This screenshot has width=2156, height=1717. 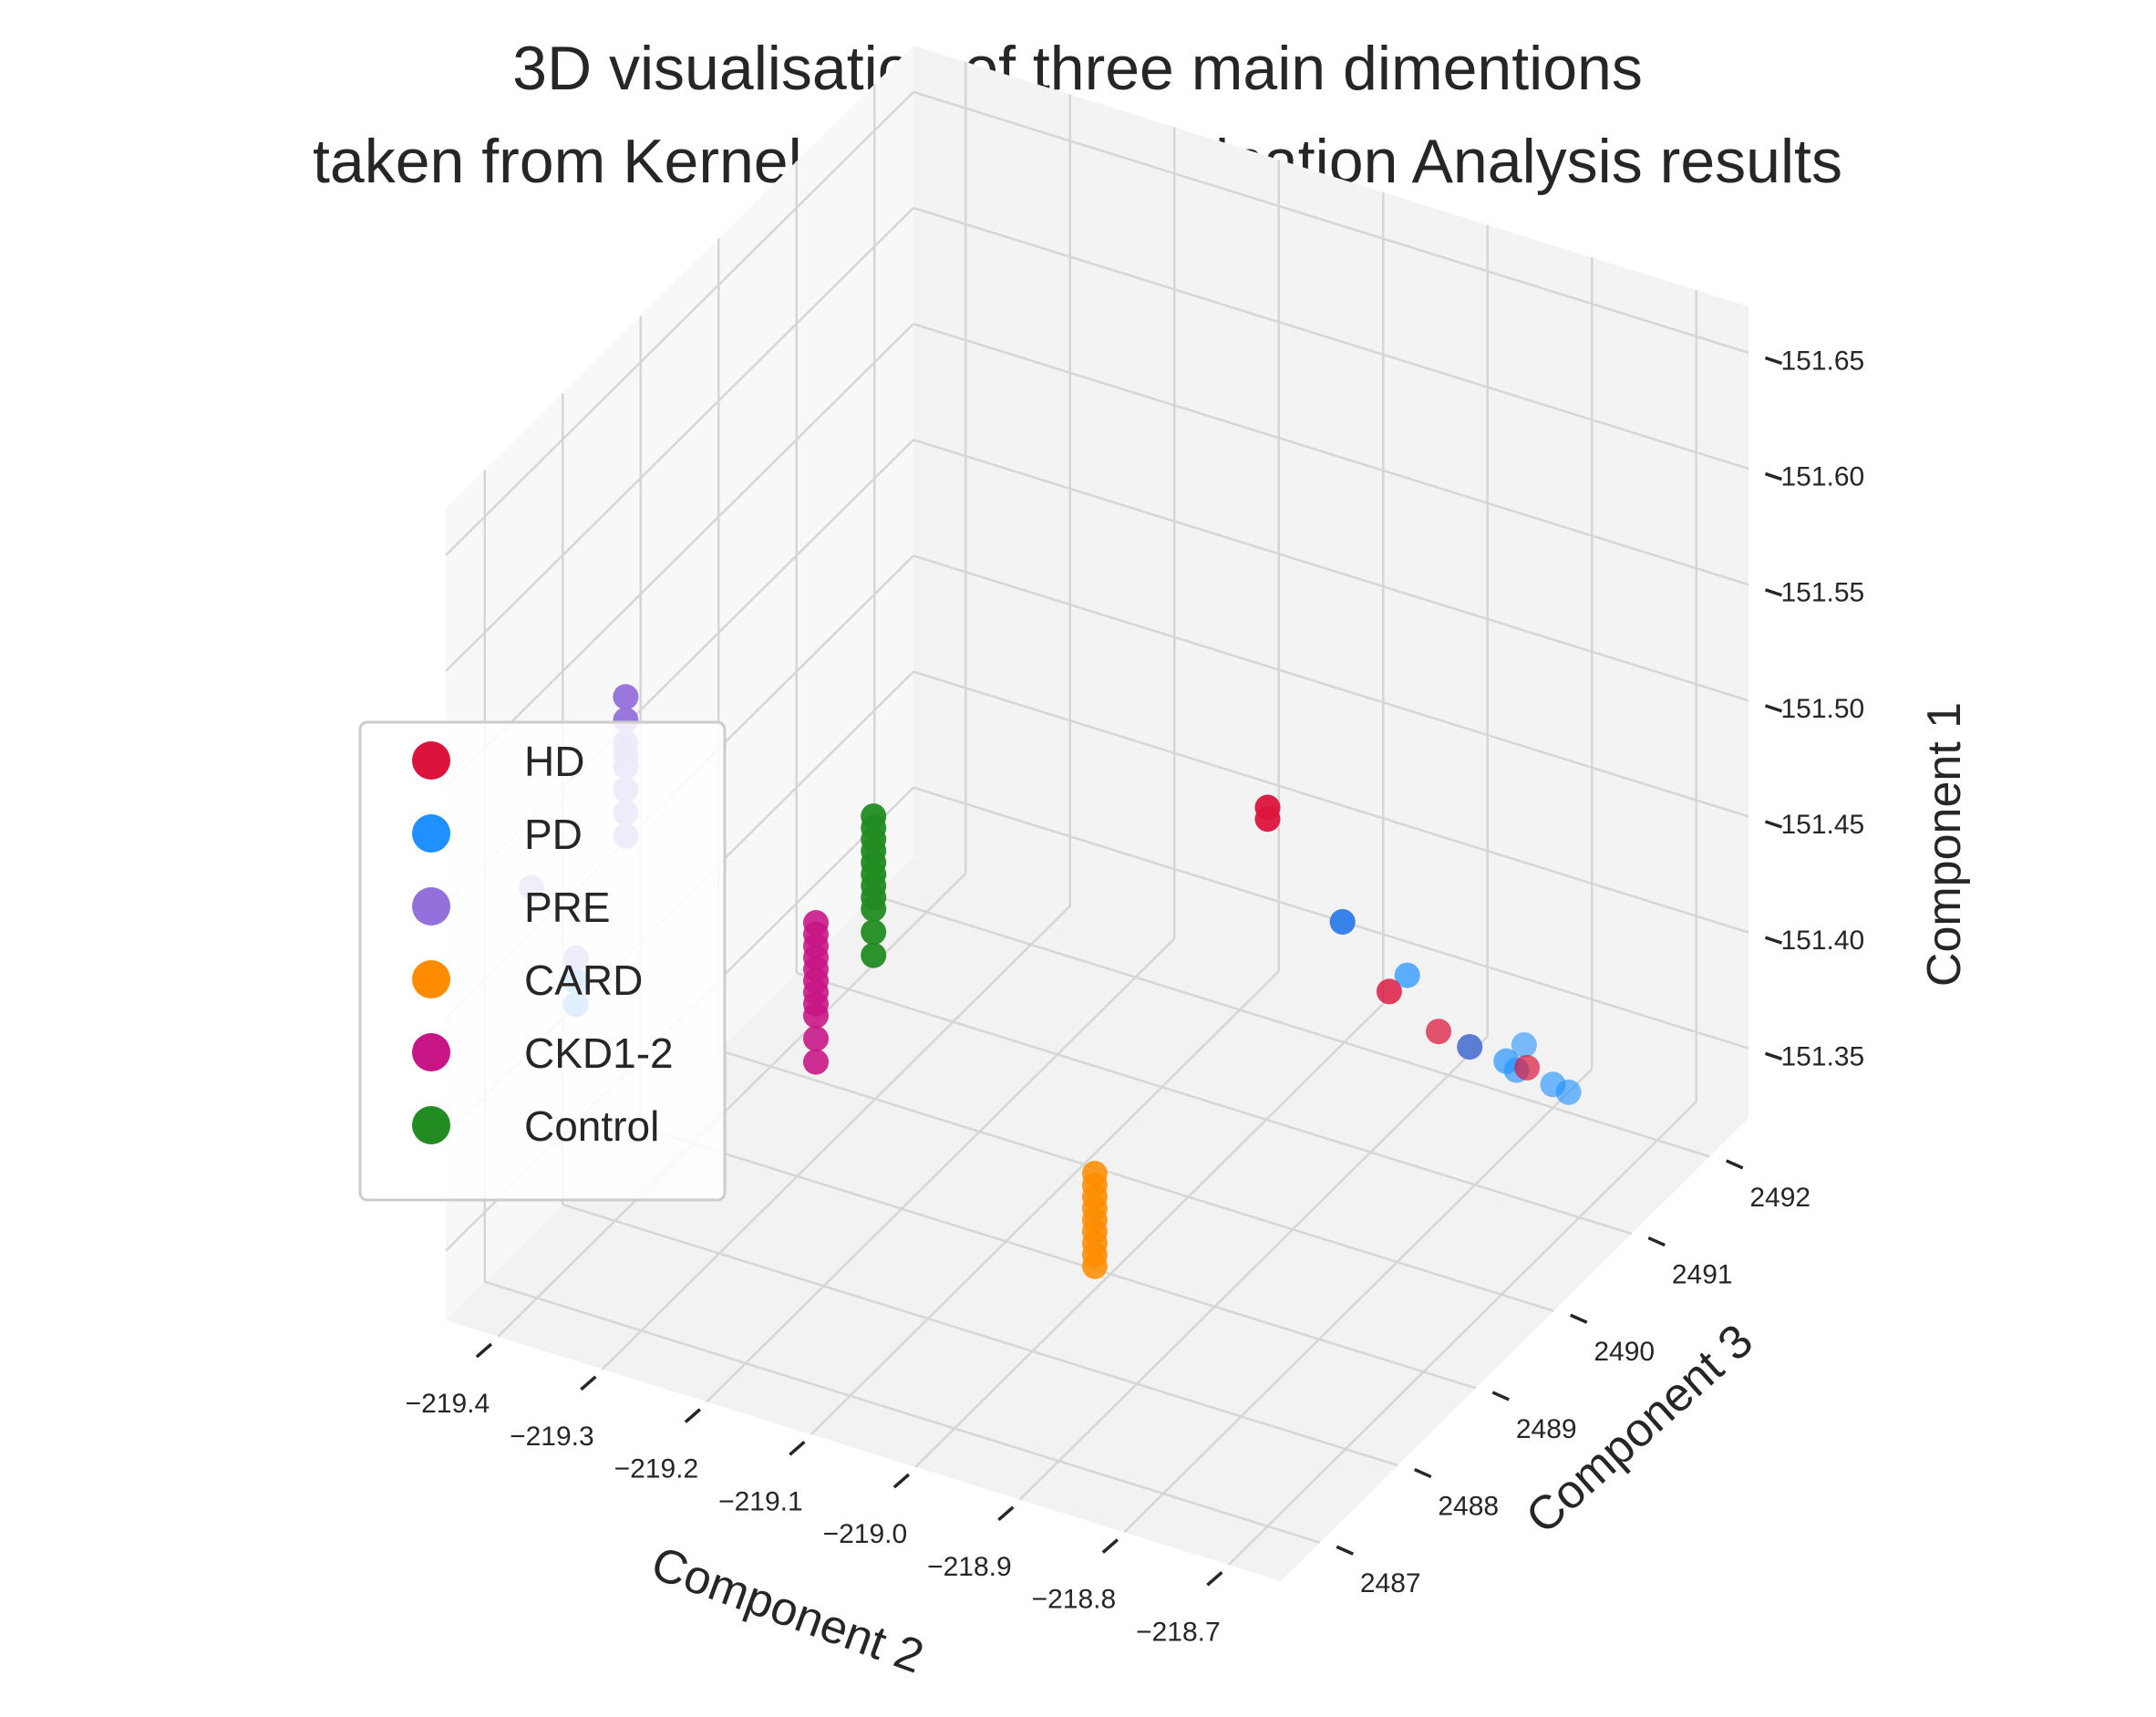 I want to click on x-axis-label: Component 2, so click(x=787, y=1609).